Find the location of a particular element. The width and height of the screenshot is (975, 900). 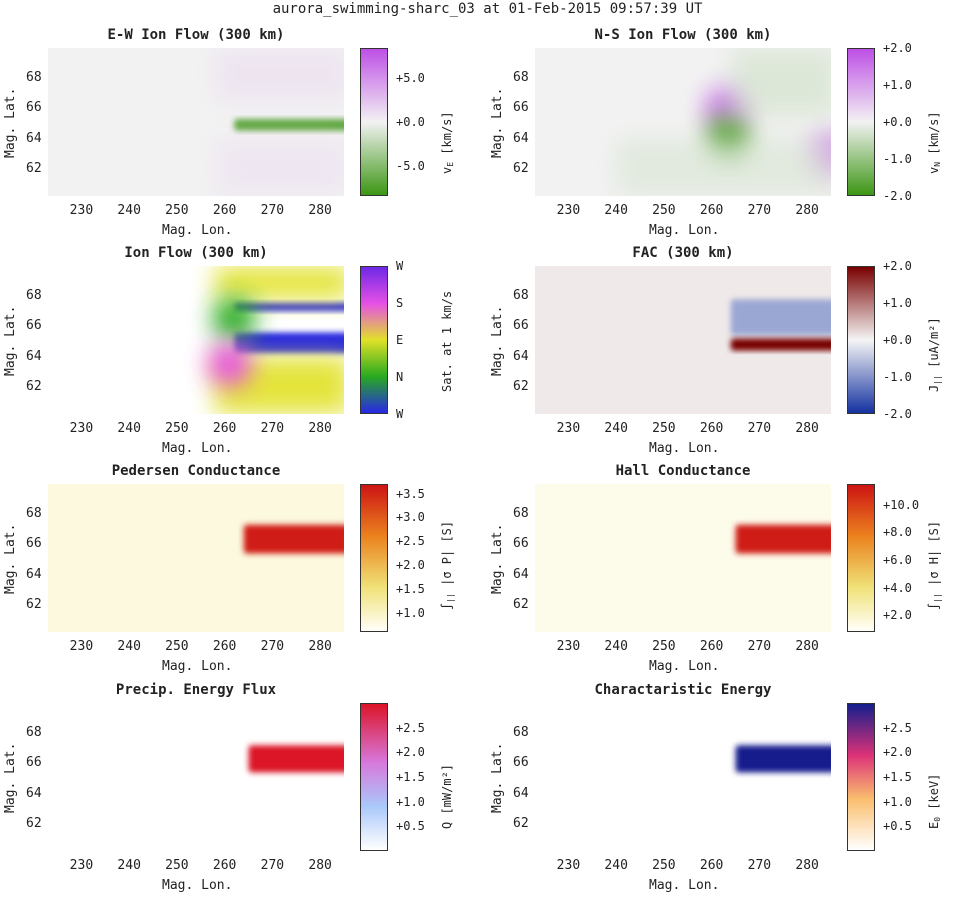

colorbar-tick-label: +0.0 is located at coordinates (410, 122).